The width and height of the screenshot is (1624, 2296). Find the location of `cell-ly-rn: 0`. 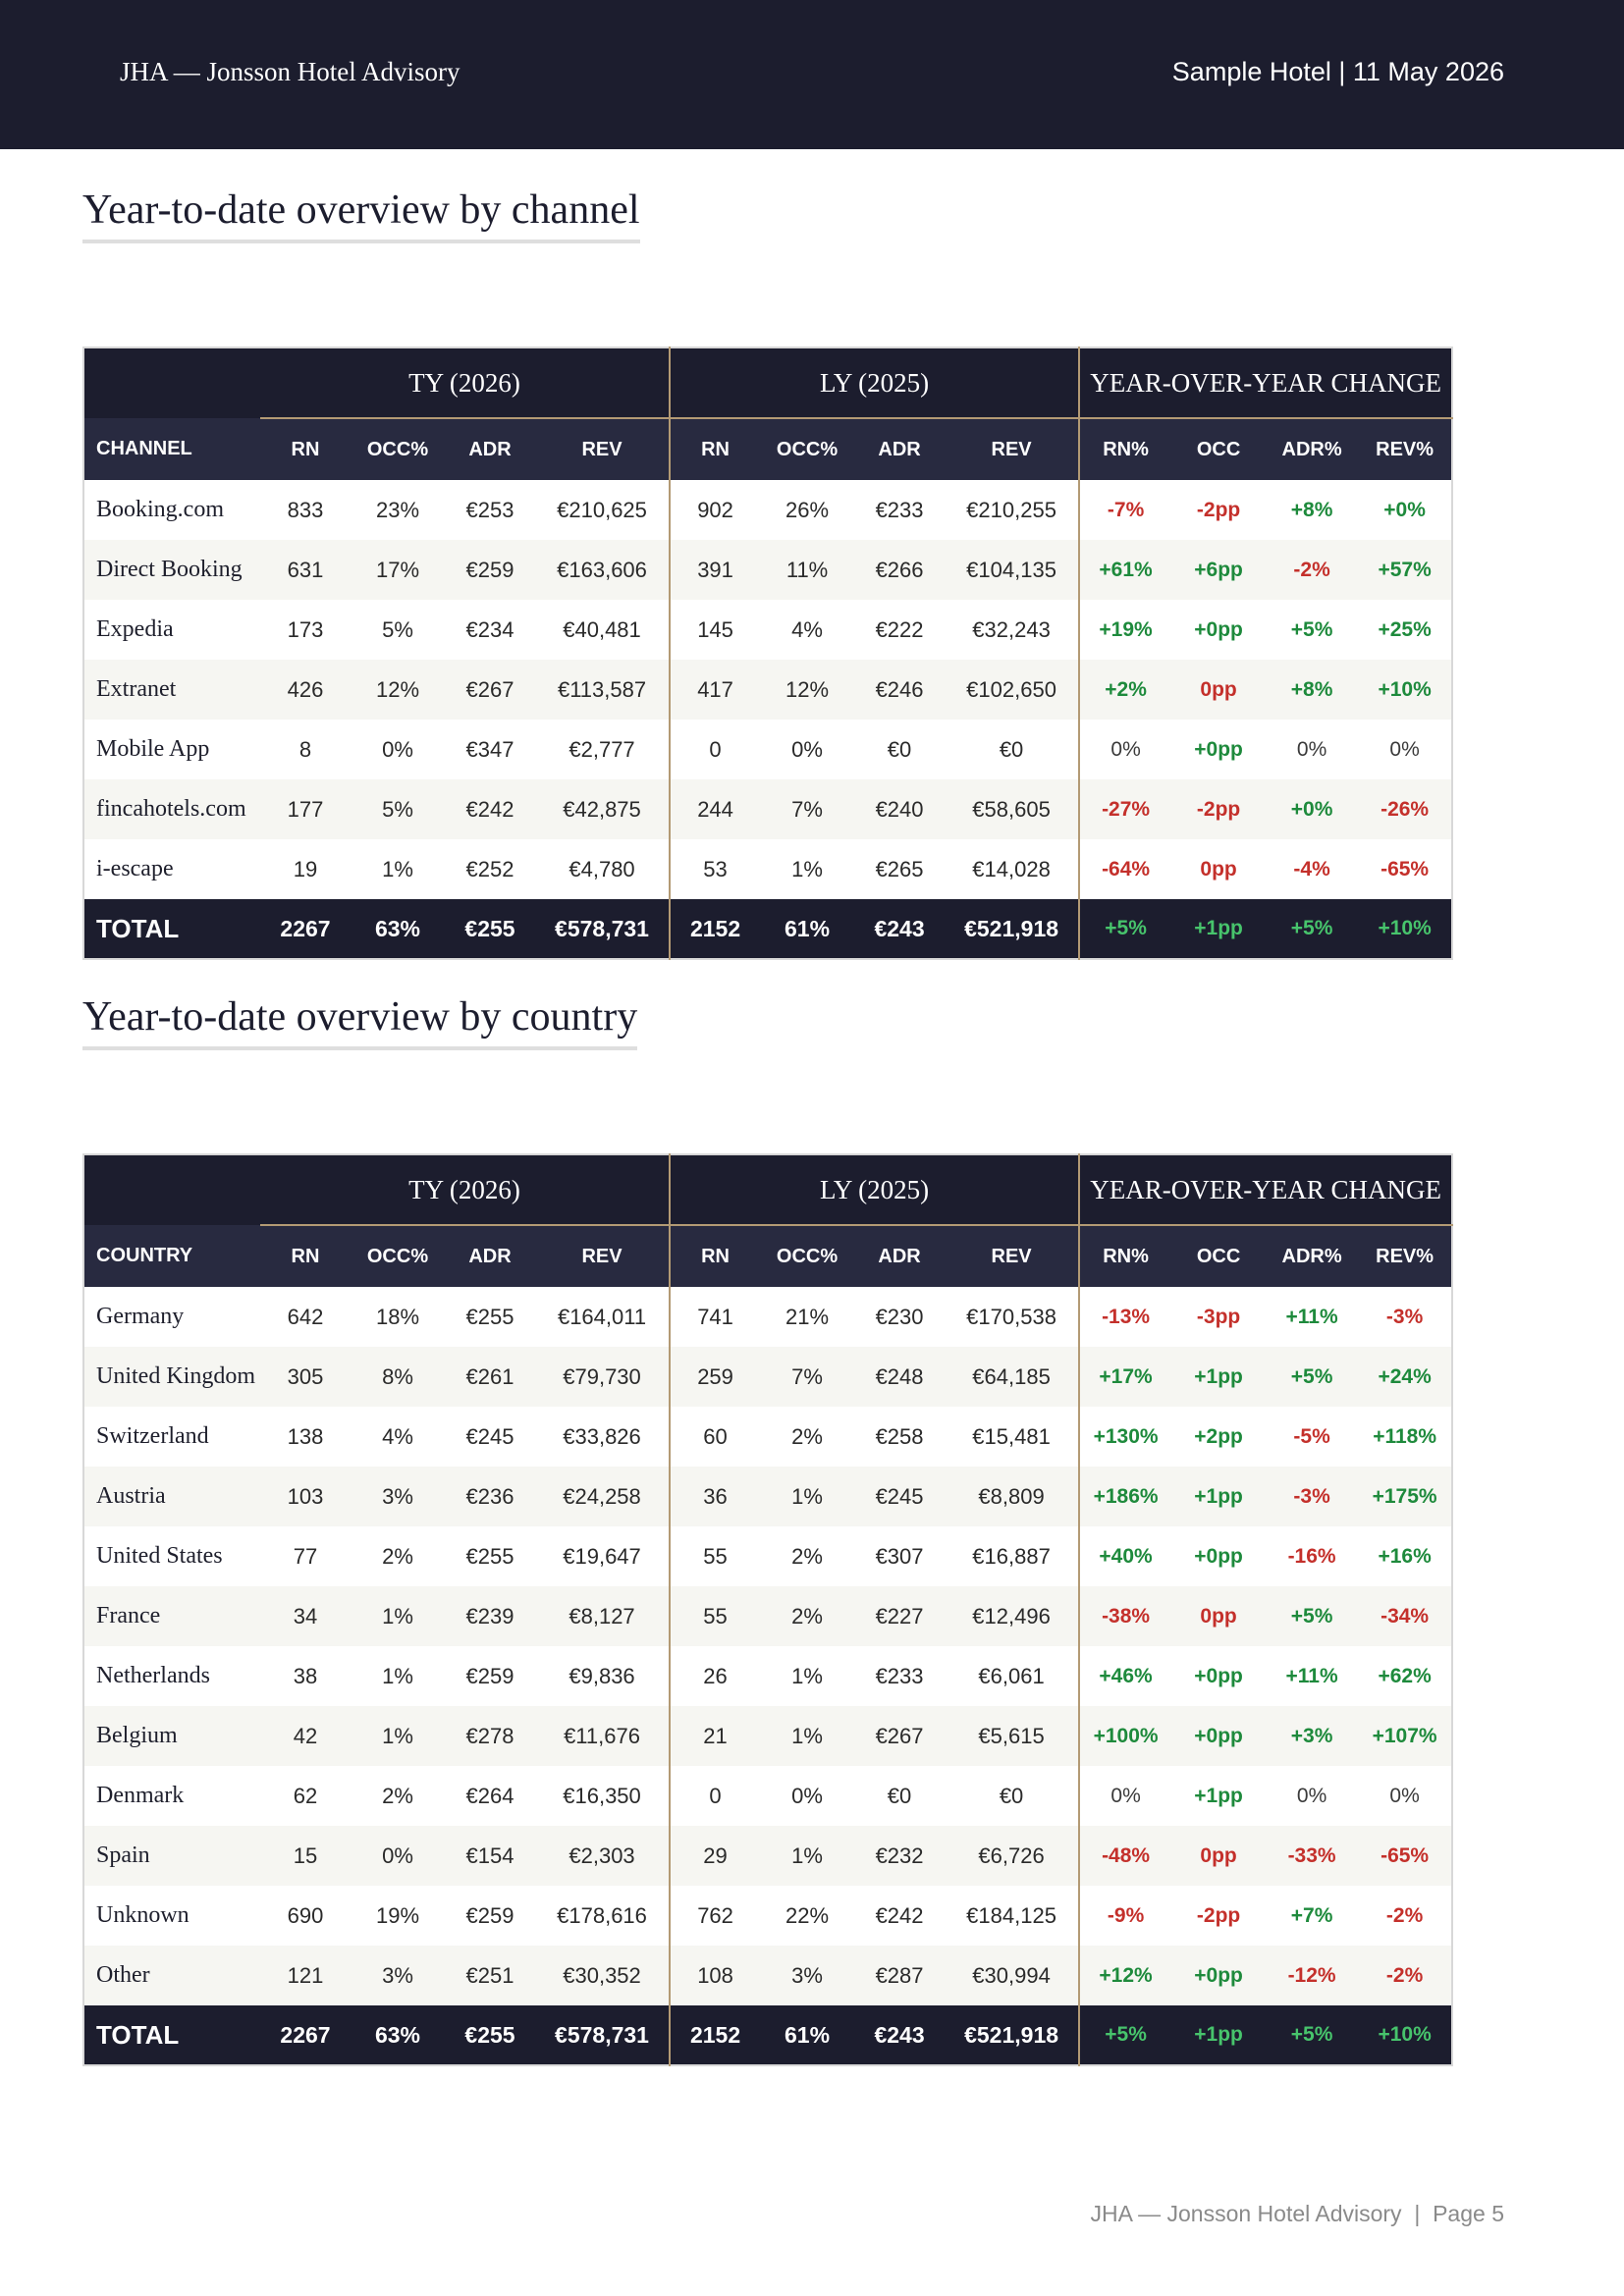

cell-ly-rn: 0 is located at coordinates (715, 749).